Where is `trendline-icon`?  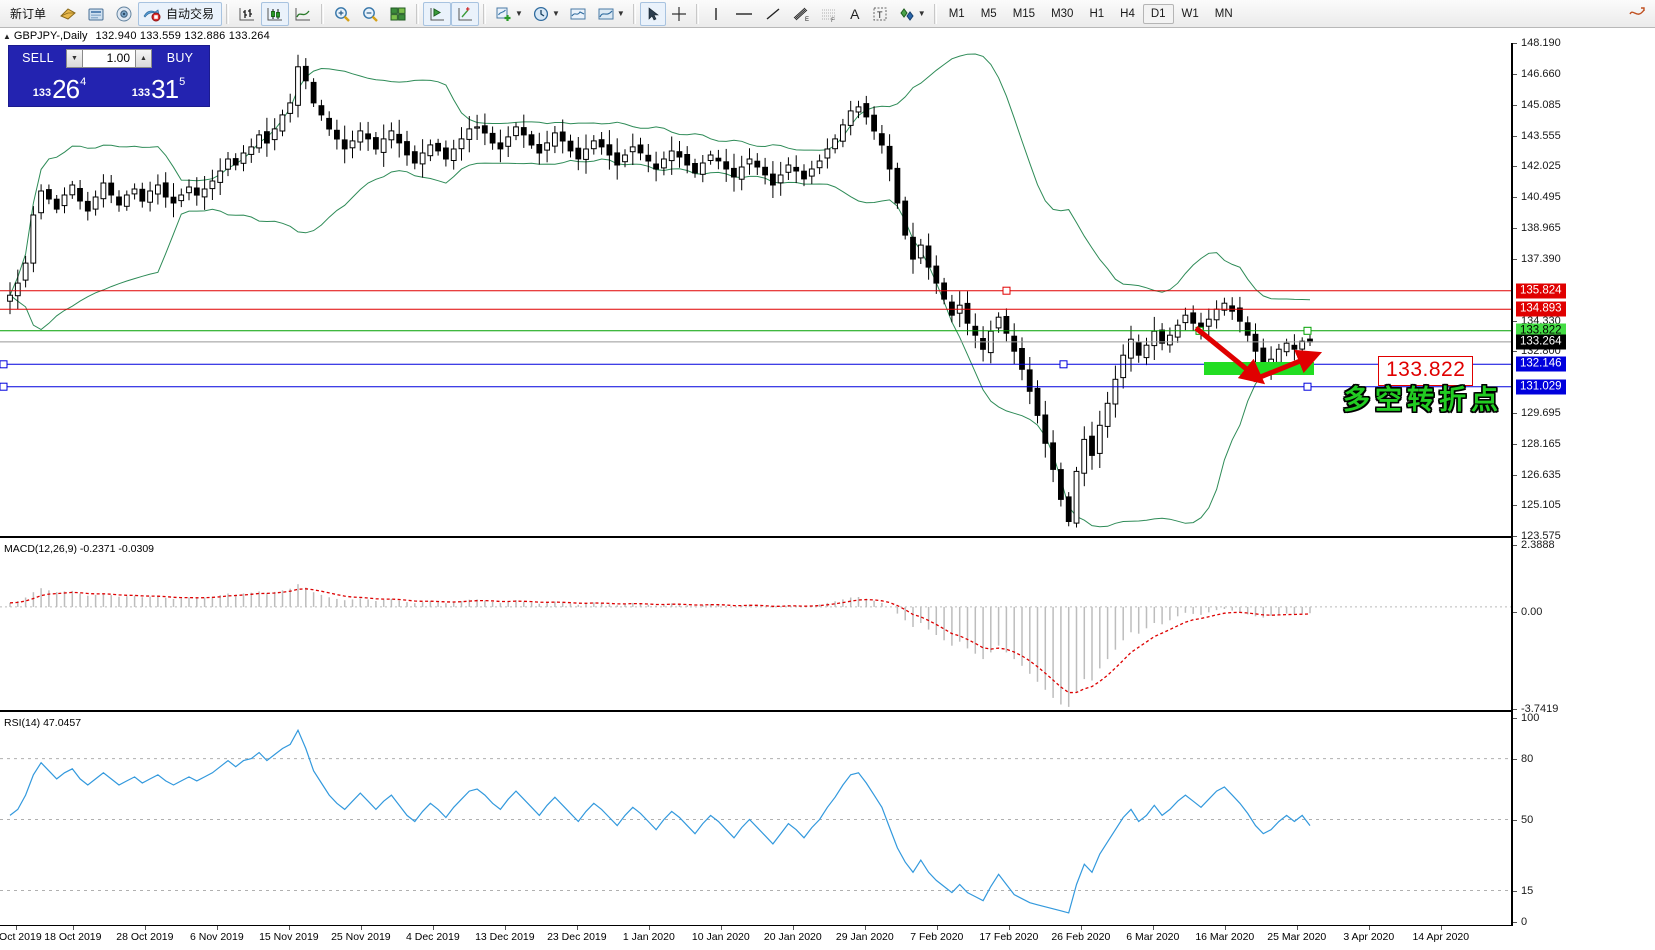 trendline-icon is located at coordinates (773, 14).